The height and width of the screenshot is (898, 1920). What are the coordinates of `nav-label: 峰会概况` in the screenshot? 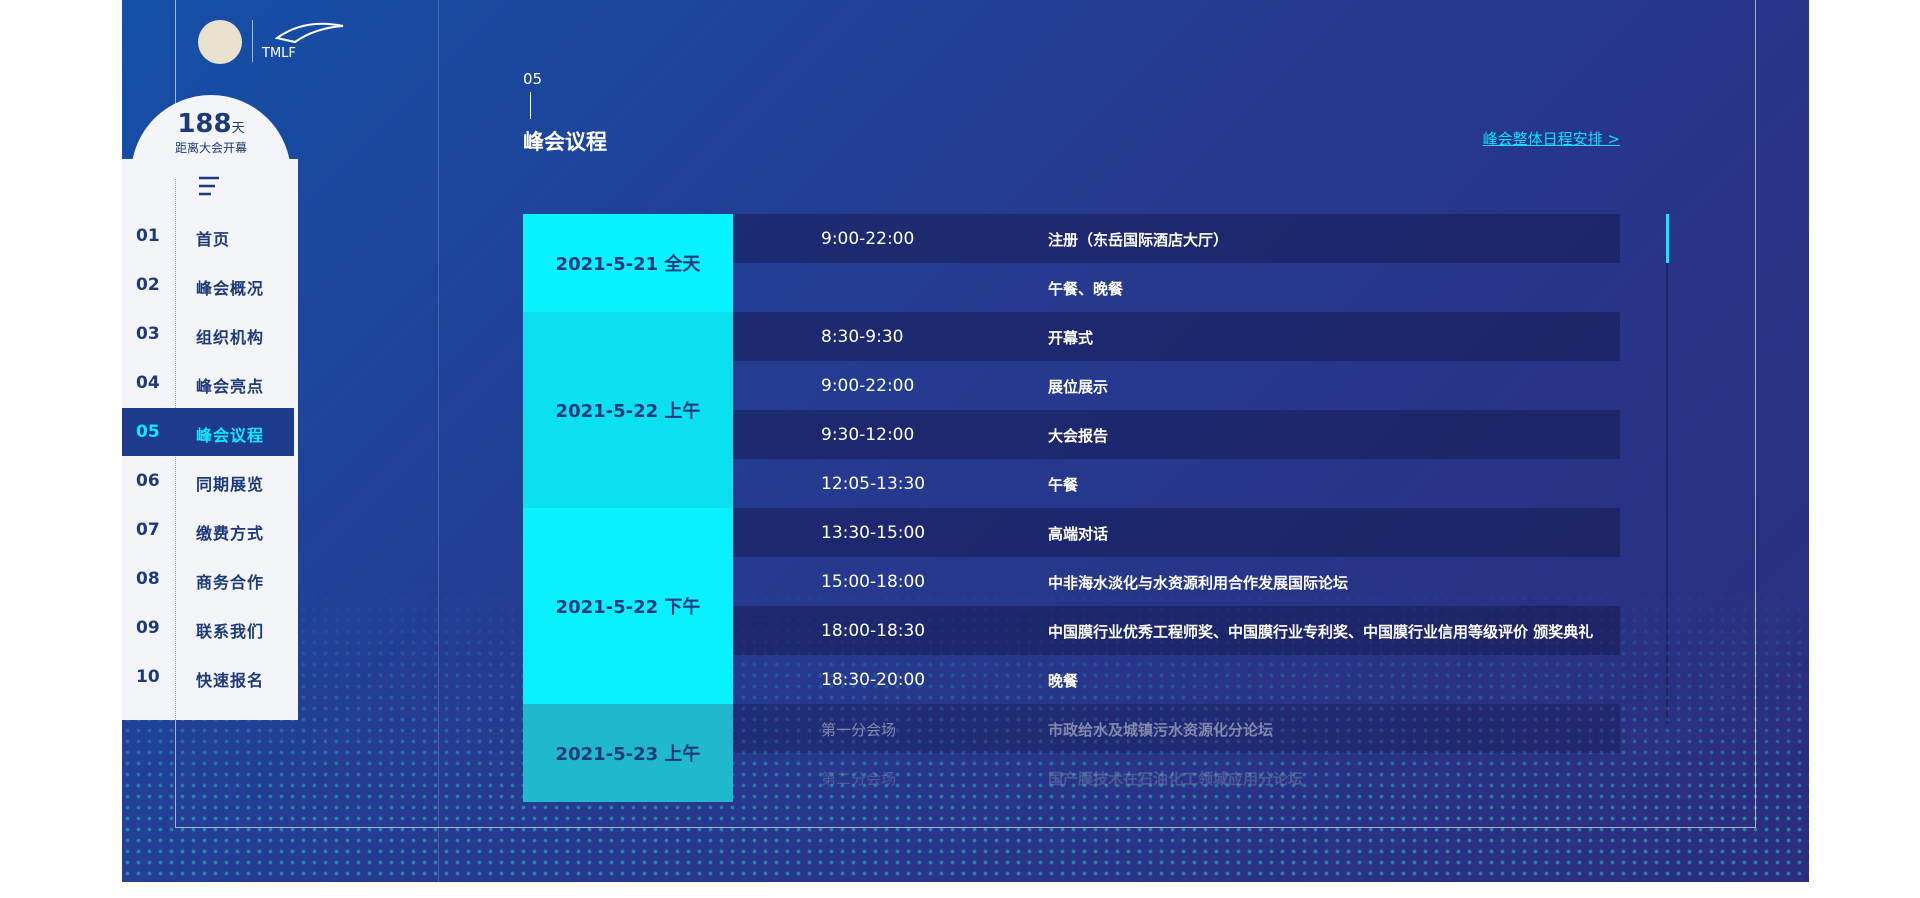 It's located at (230, 288).